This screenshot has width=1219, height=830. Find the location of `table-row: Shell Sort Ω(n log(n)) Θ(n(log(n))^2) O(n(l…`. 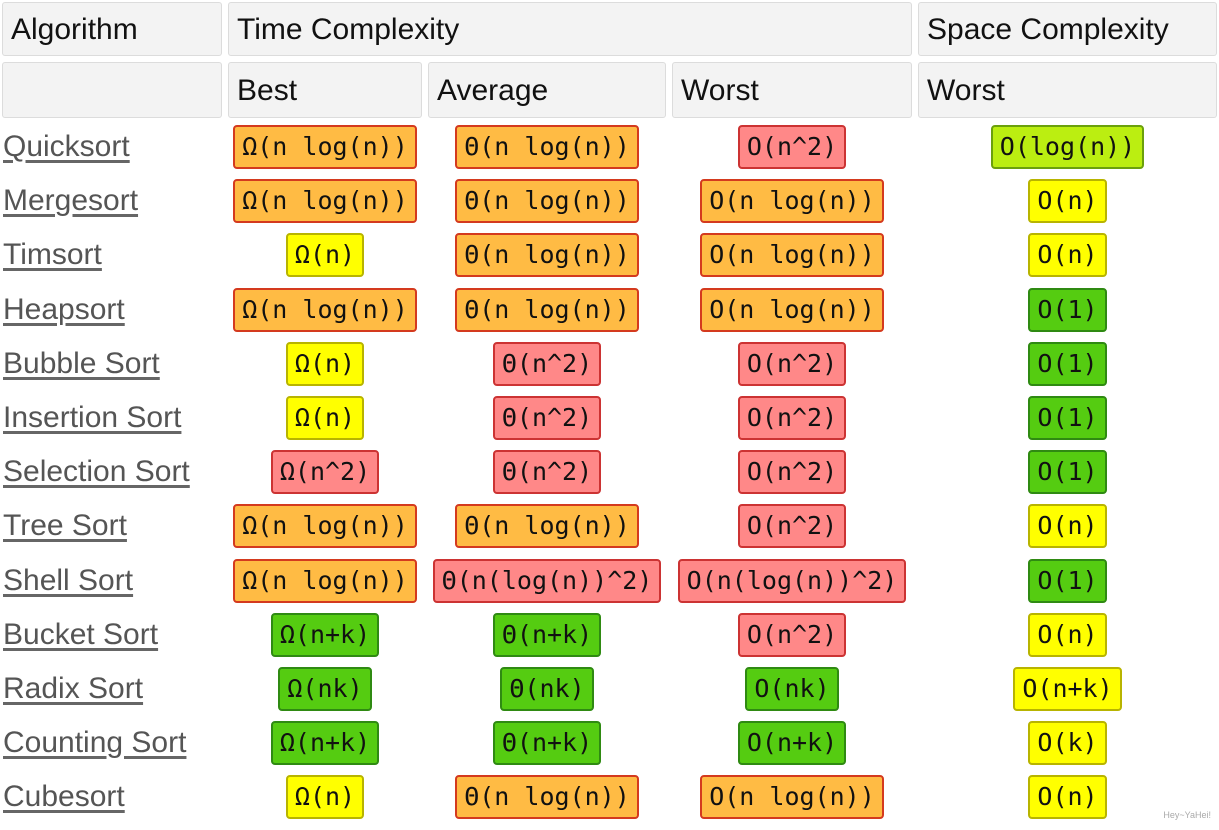

table-row: Shell Sort Ω(n log(n)) Θ(n(log(n))^2) O(n(l… is located at coordinates (609, 581).